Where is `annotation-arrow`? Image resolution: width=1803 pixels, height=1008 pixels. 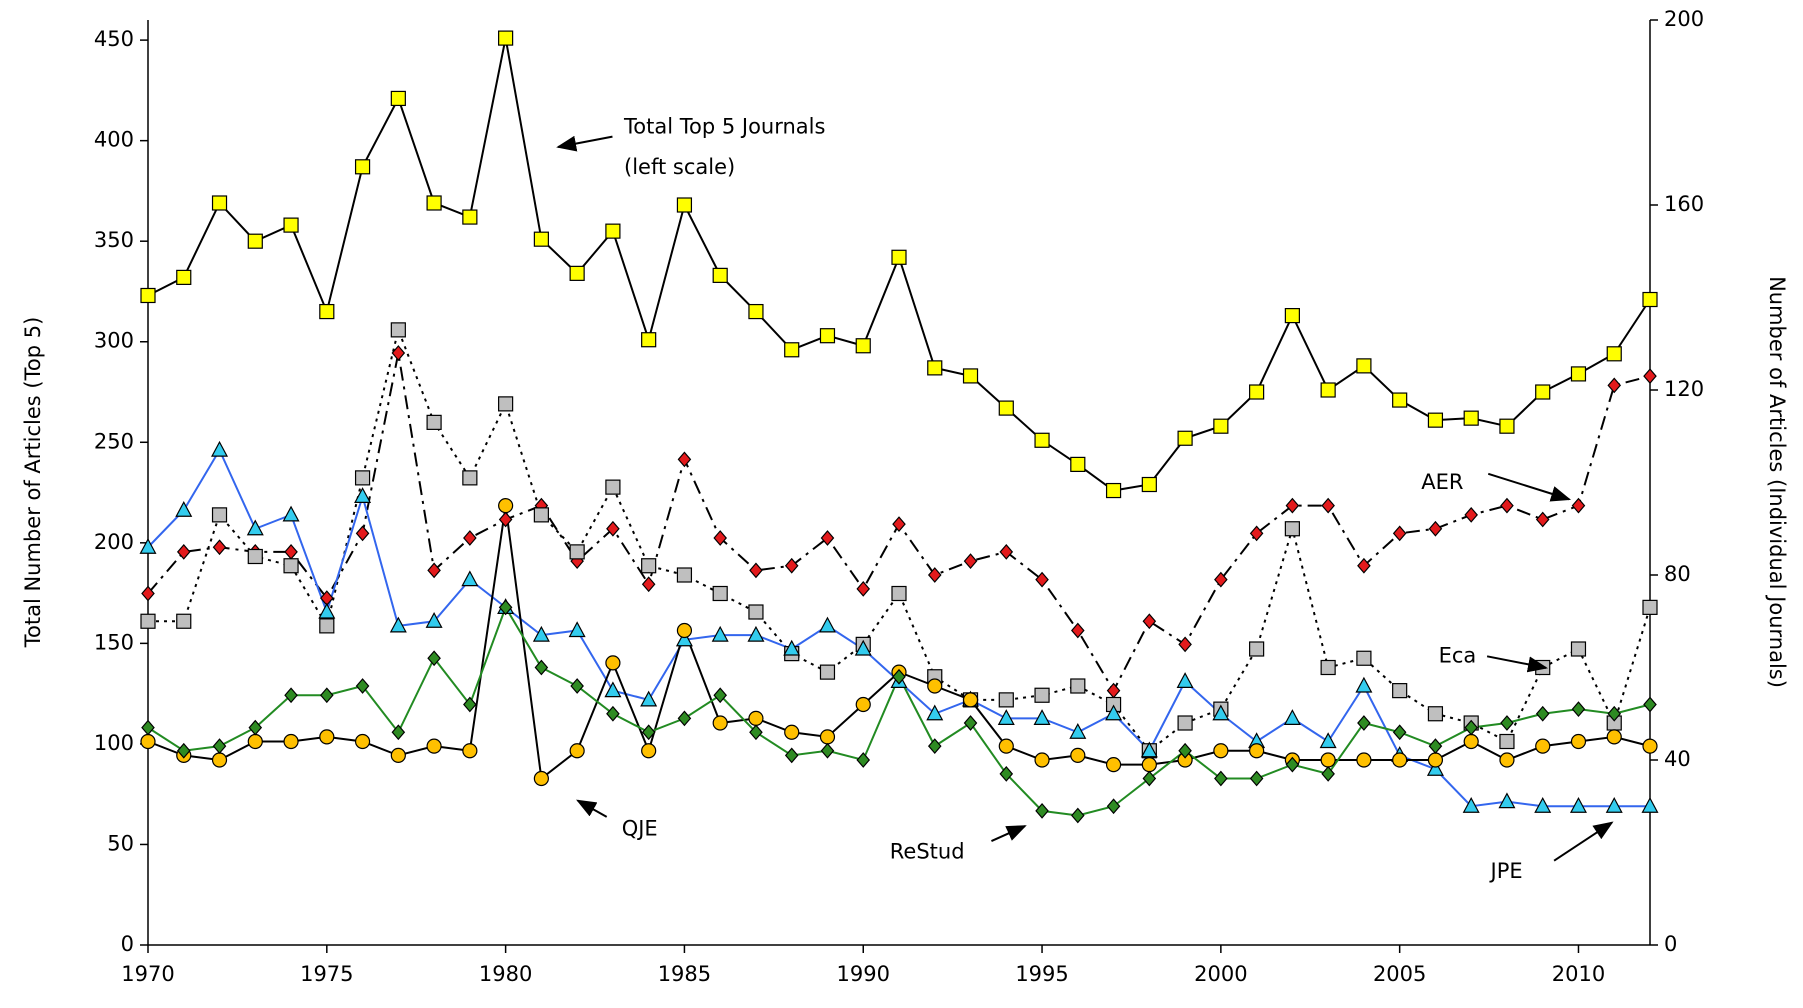
annotation-arrow is located at coordinates (1583, 841).